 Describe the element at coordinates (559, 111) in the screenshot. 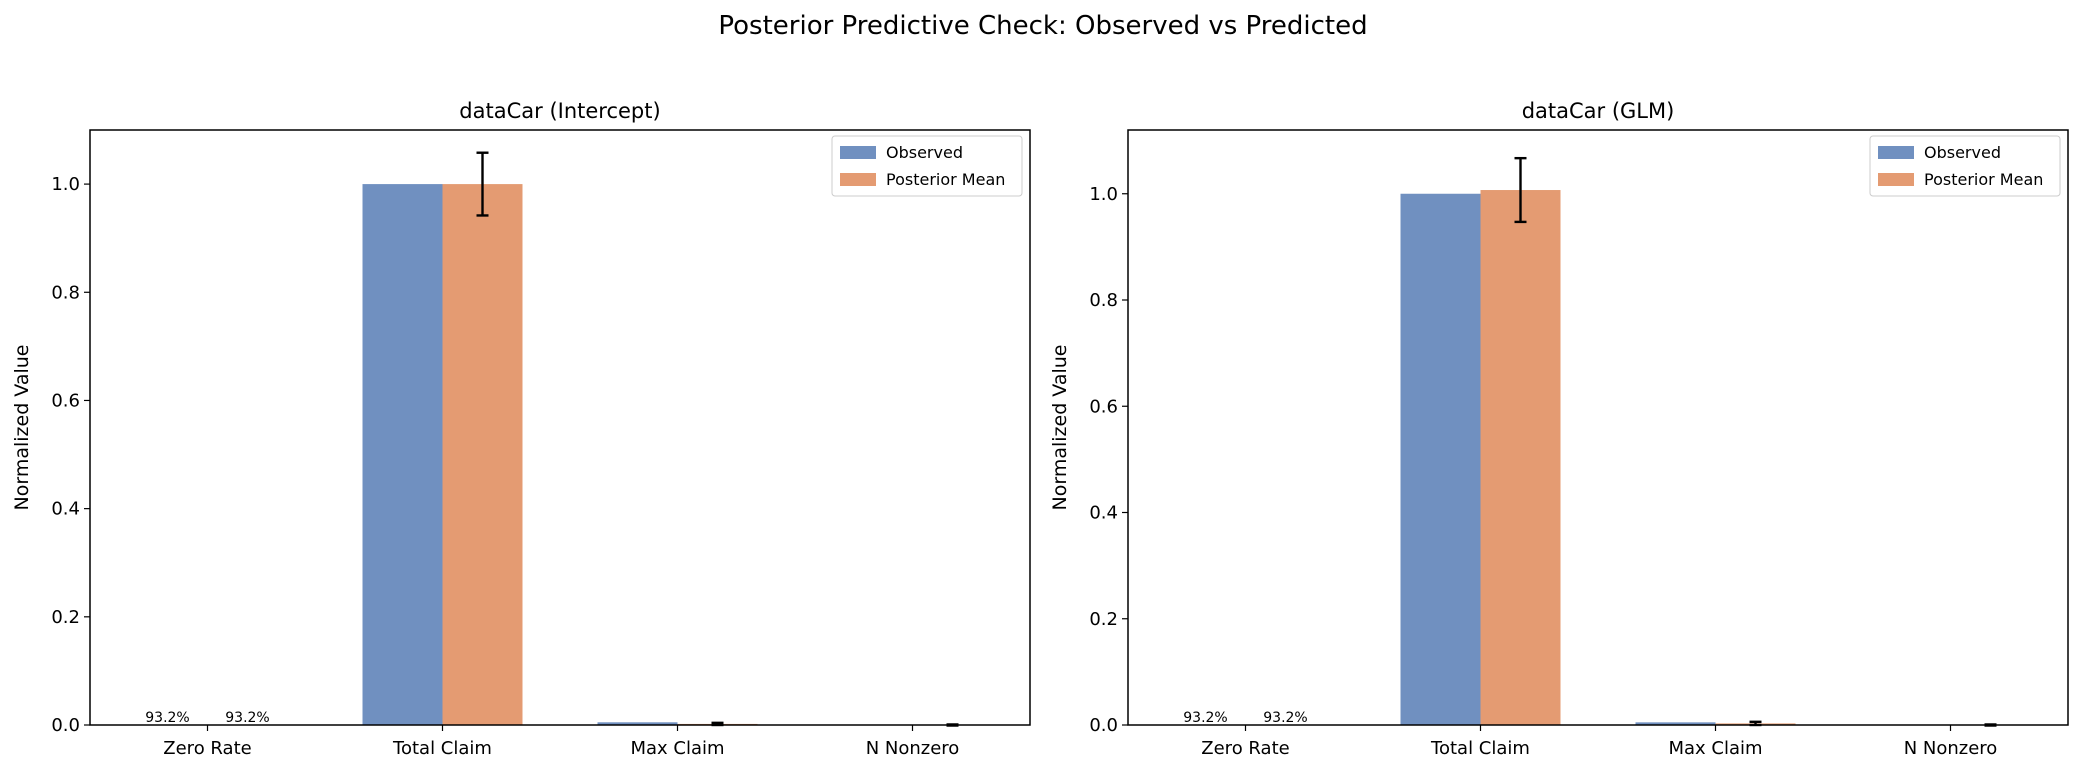

I see `chart-title: dataCar (Intercept)` at that location.